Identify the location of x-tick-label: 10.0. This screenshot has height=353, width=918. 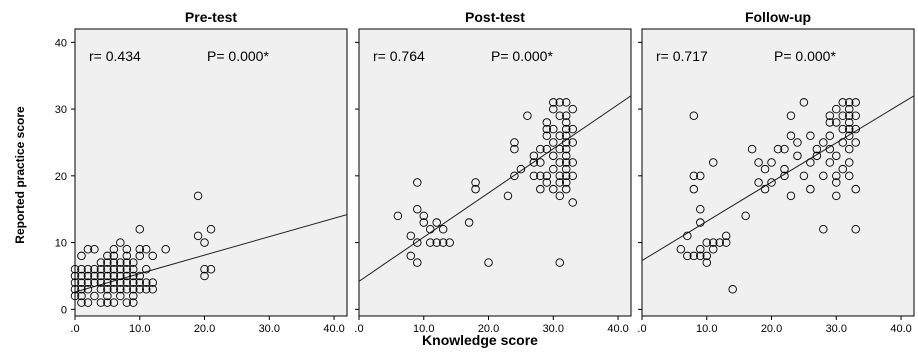
(139, 329).